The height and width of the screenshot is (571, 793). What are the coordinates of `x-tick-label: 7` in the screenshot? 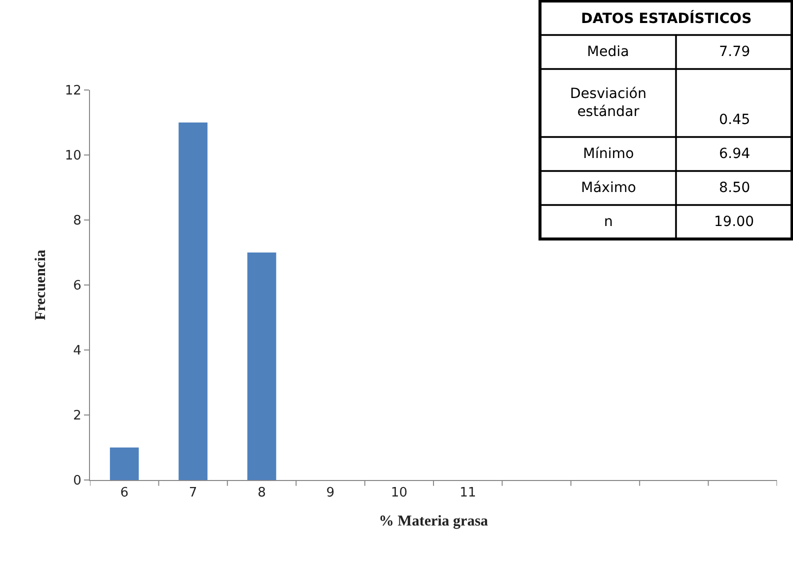 It's located at (193, 493).